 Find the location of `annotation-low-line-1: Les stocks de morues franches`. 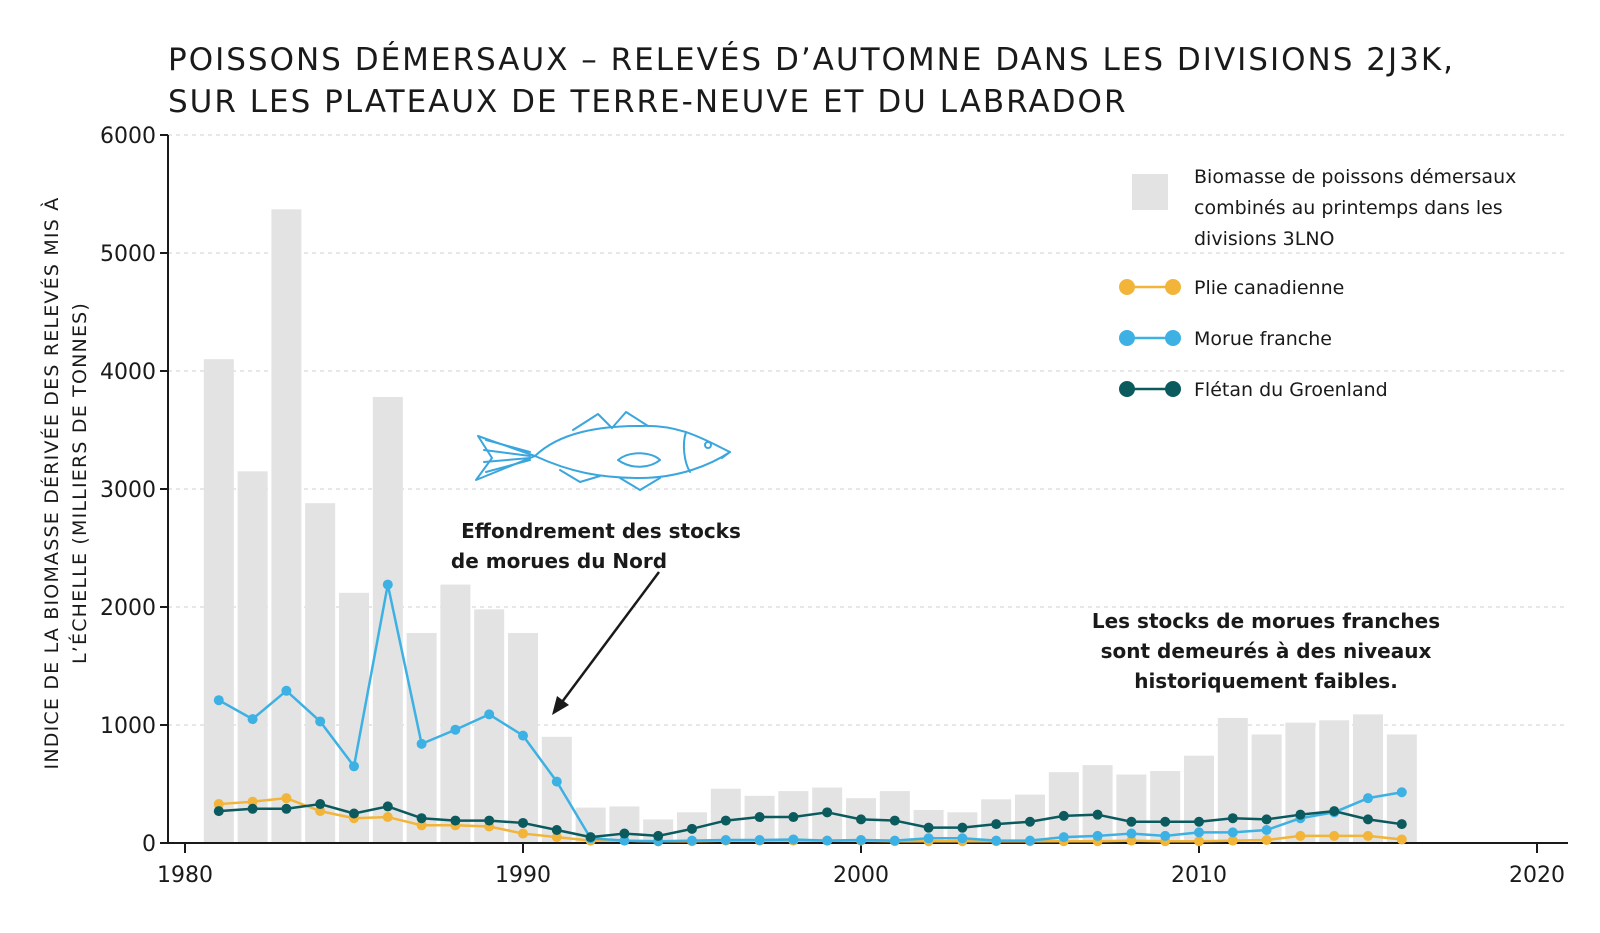

annotation-low-line-1: Les stocks de morues franches is located at coordinates (1266, 621).